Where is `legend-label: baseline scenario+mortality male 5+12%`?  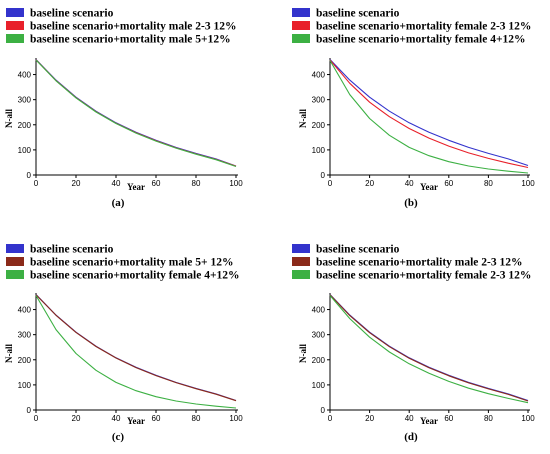 legend-label: baseline scenario+mortality male 5+12% is located at coordinates (130, 40).